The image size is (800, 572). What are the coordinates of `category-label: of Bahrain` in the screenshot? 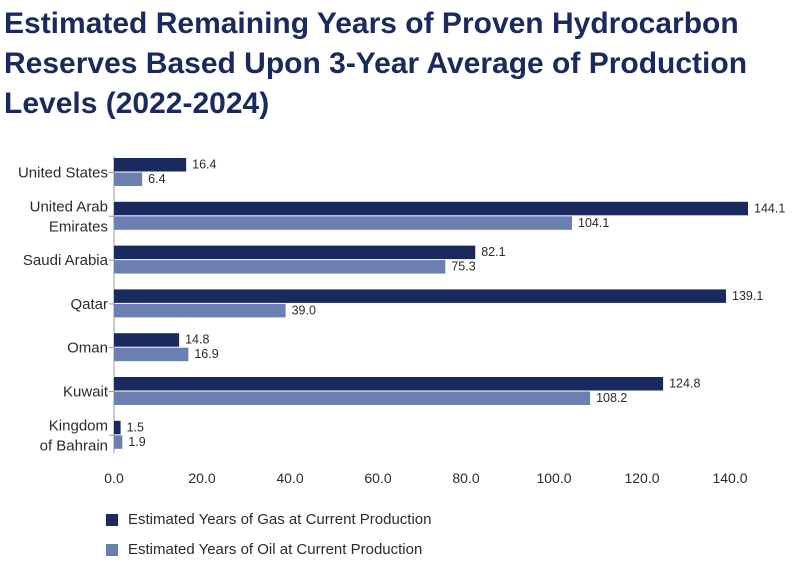 It's located at (74, 445).